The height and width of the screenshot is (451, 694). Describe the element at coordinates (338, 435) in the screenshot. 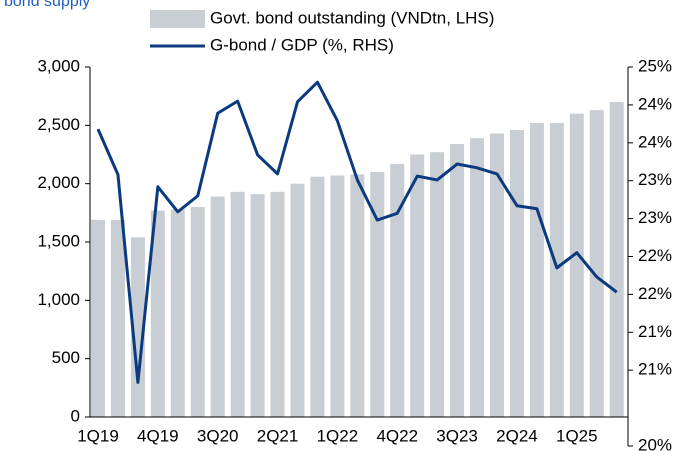

I see `x-tick-label: 1Q22` at that location.